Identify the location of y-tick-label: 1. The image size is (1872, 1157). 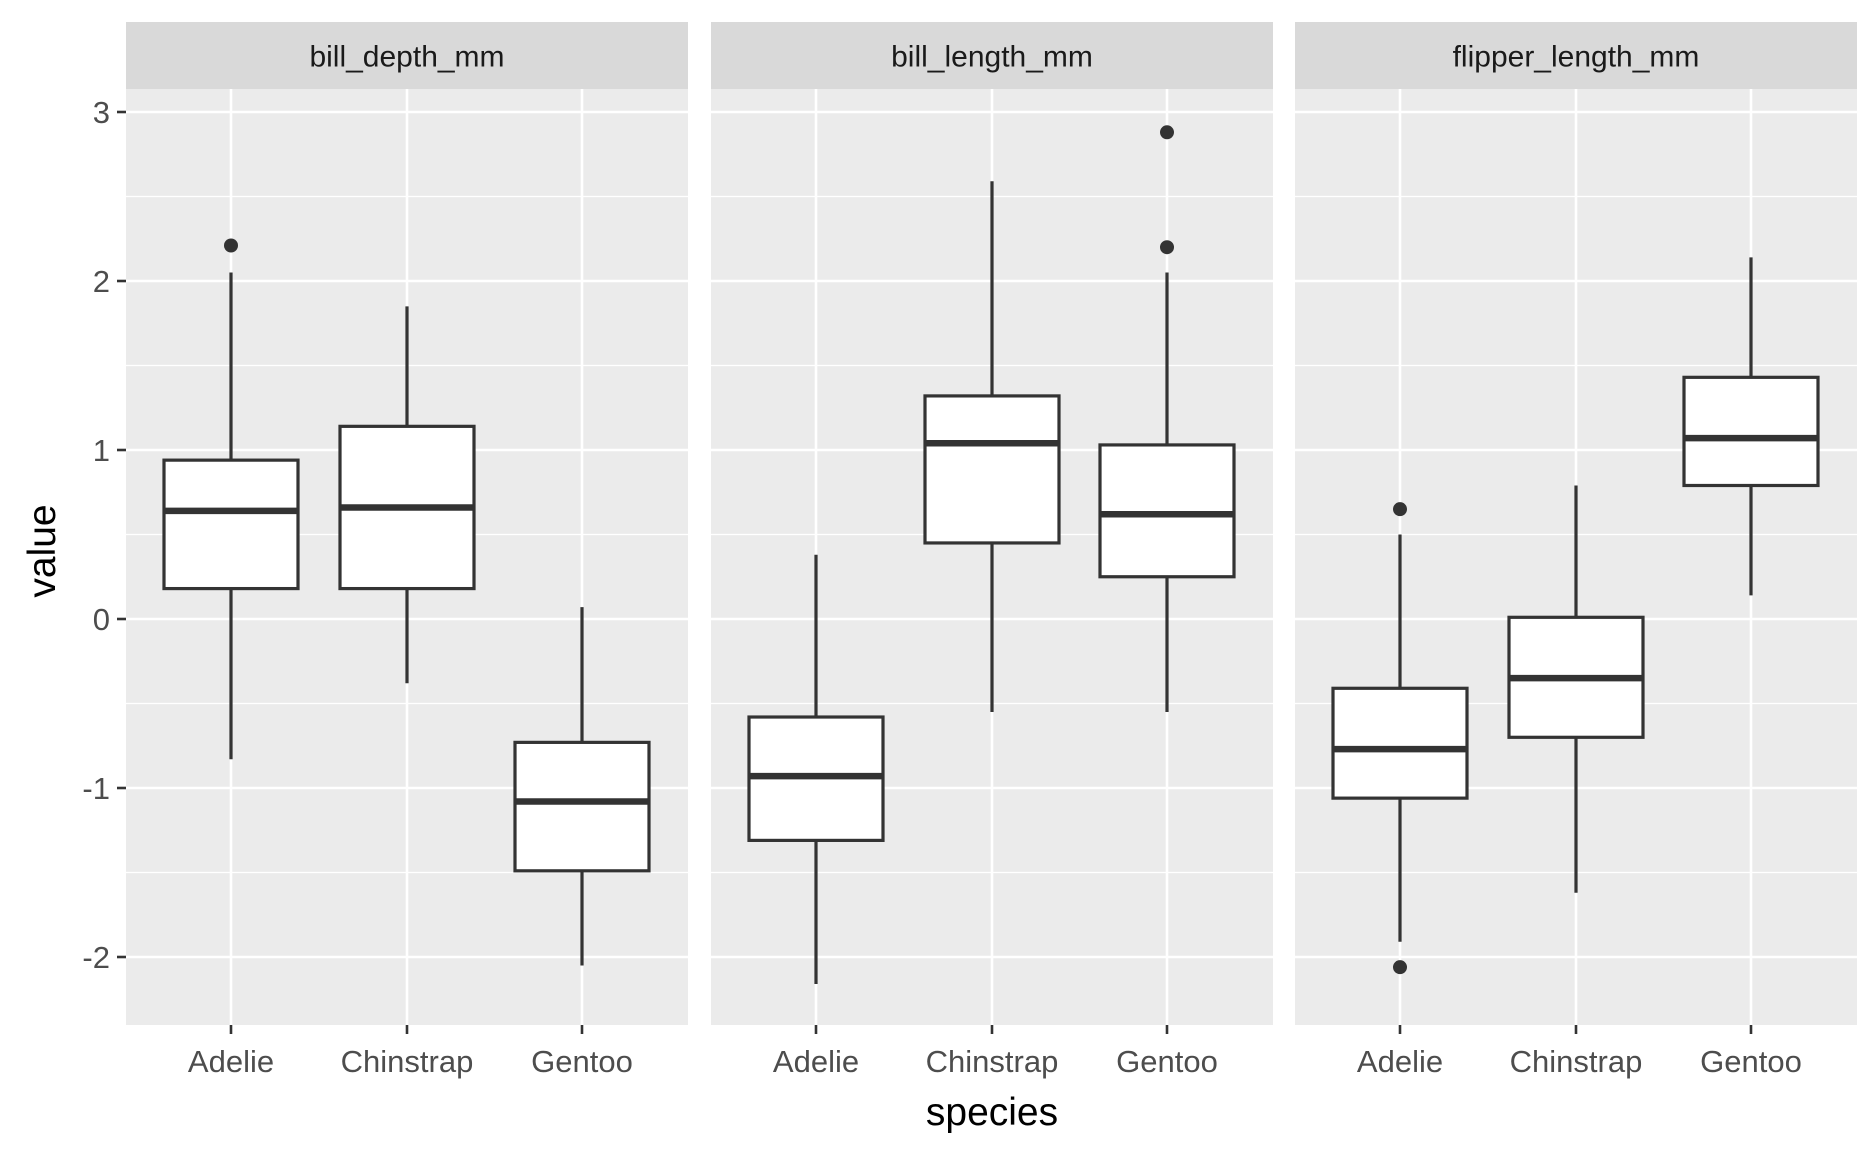
(101, 450).